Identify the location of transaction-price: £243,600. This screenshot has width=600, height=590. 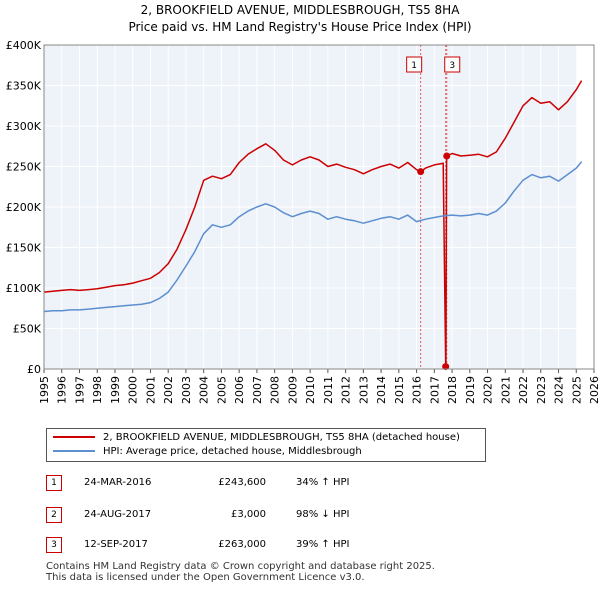
(242, 482).